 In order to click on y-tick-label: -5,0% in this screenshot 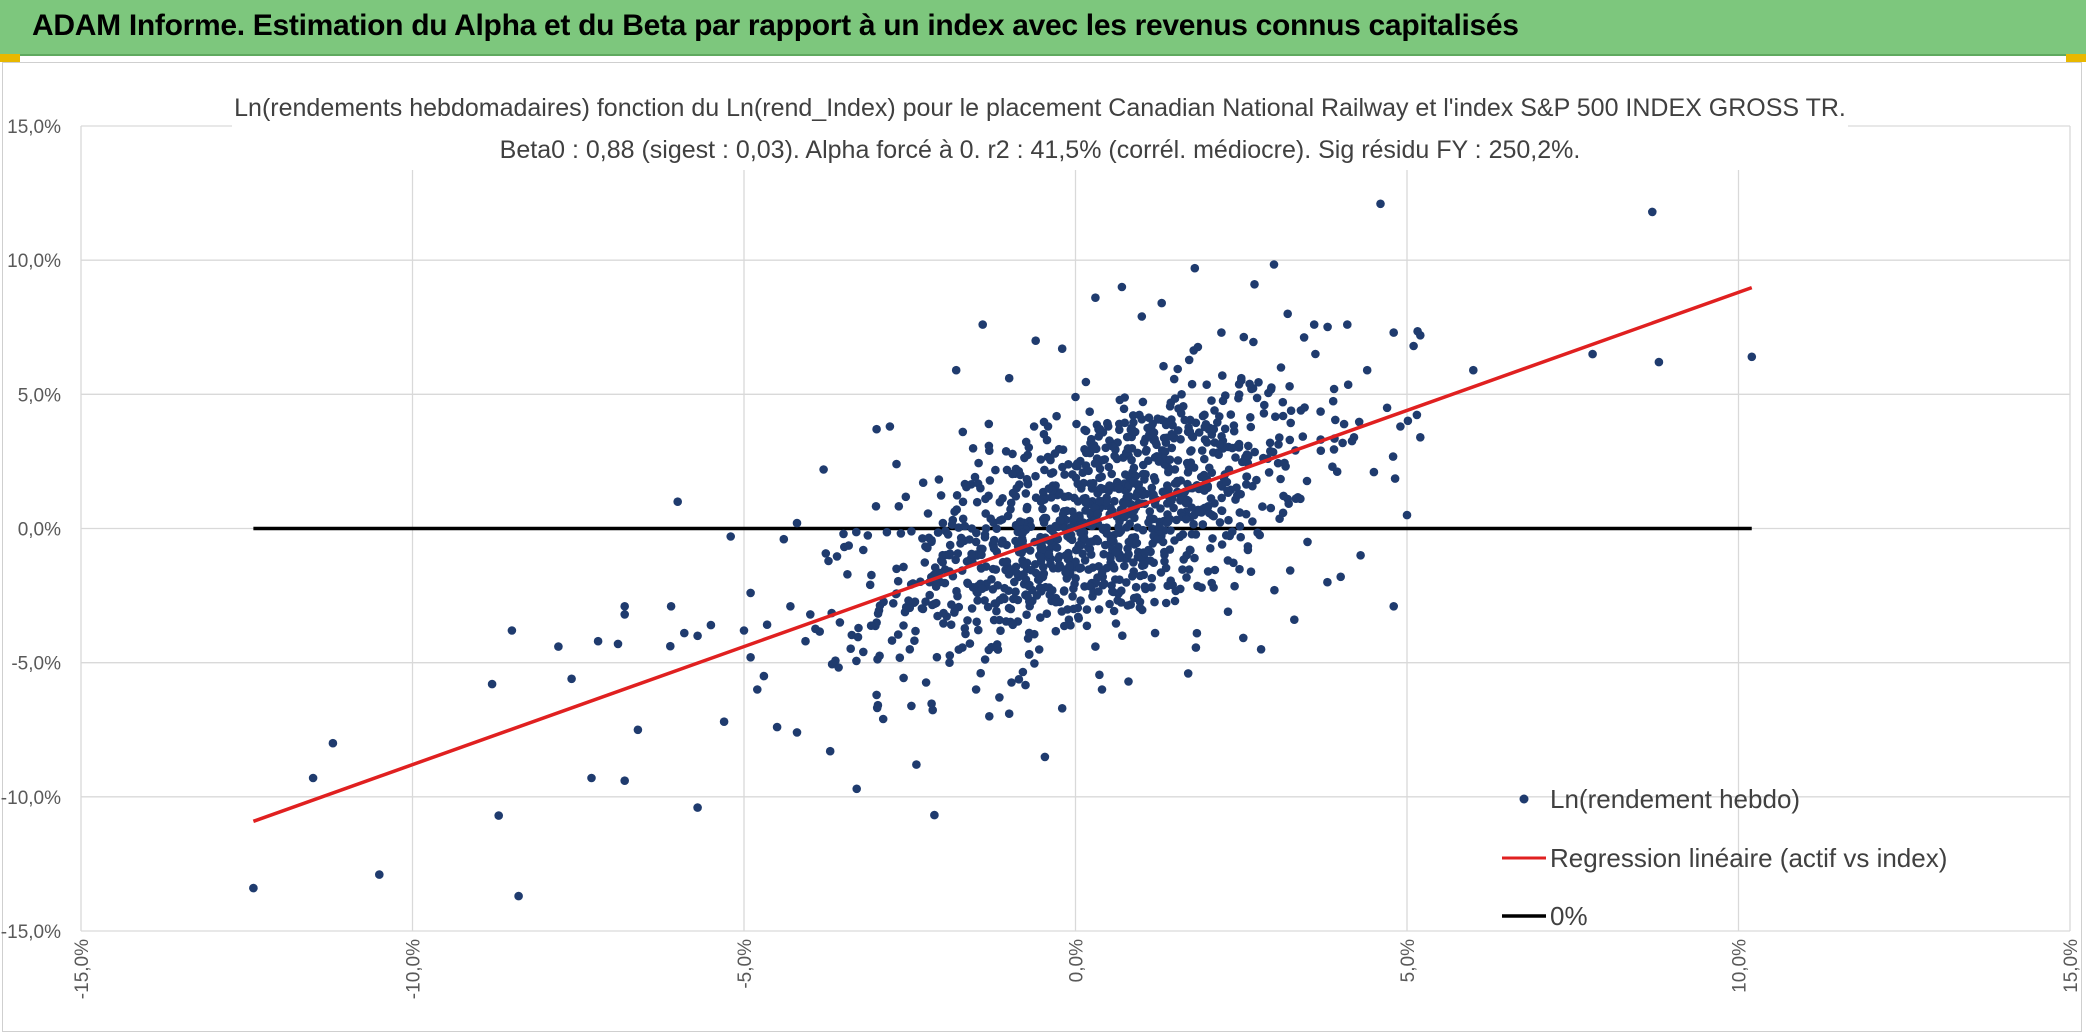, I will do `click(36, 664)`.